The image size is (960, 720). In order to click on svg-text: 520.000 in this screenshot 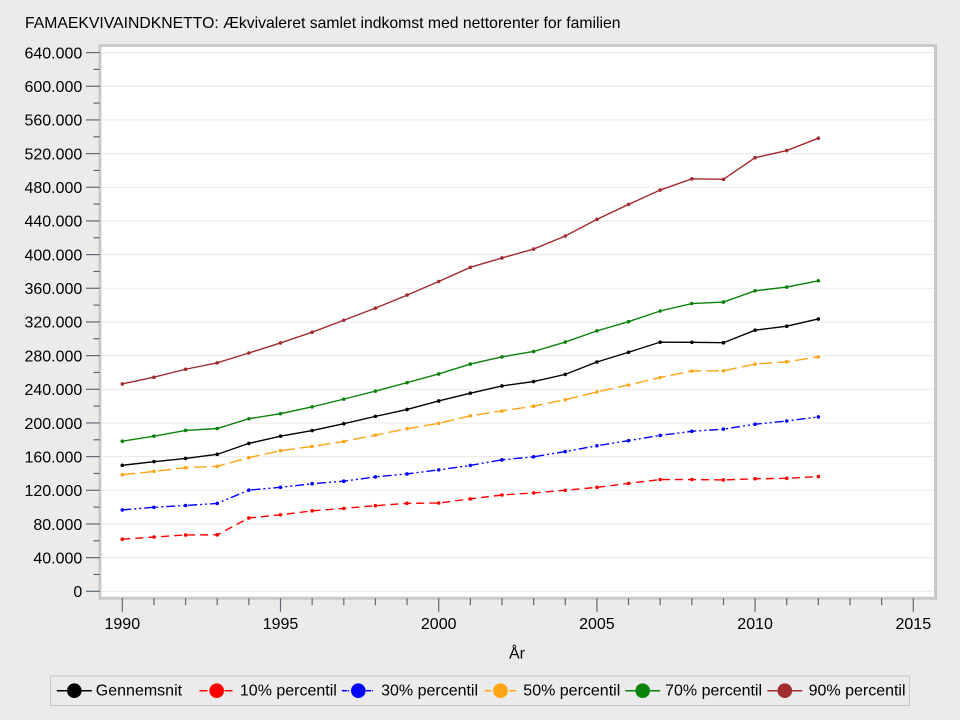, I will do `click(53, 154)`.